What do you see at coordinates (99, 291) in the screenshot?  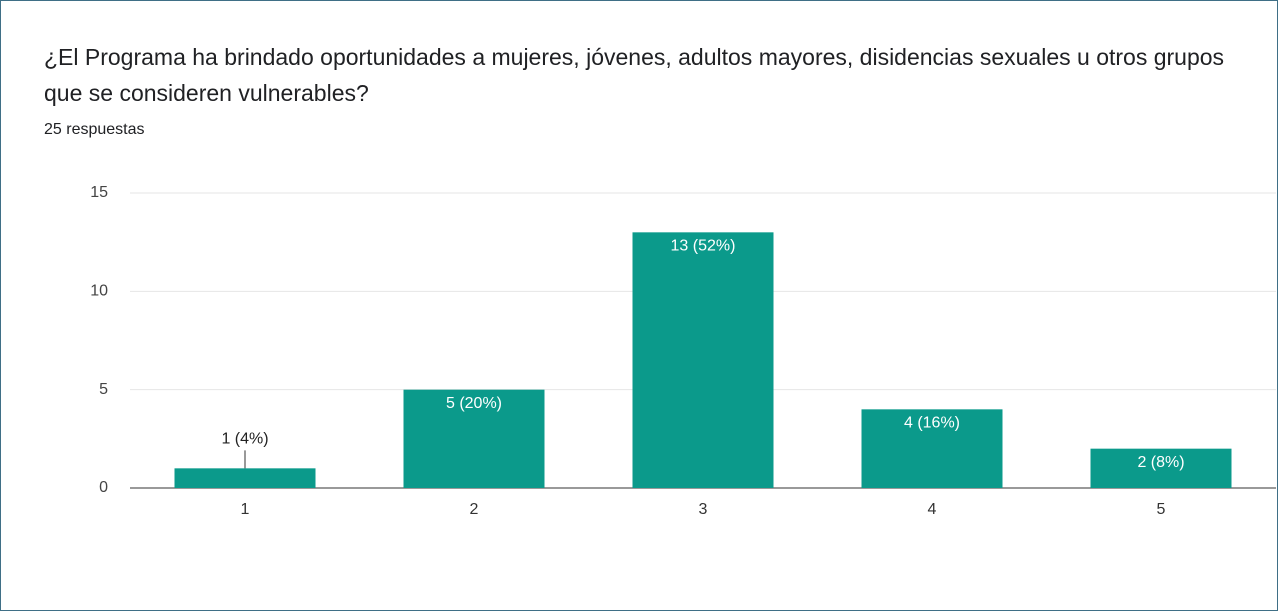 I see `y-tick-label: 10` at bounding box center [99, 291].